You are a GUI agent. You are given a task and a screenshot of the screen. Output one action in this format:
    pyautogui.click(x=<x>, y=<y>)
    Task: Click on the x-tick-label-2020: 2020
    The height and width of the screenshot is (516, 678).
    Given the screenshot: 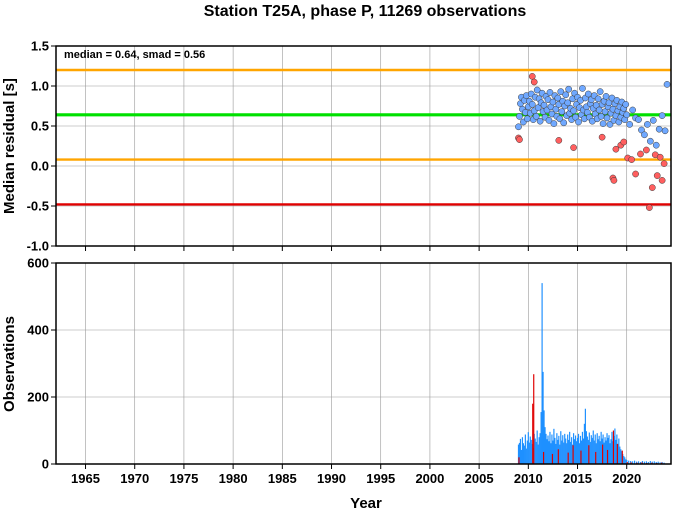 What is the action you would take?
    pyautogui.click(x=626, y=478)
    